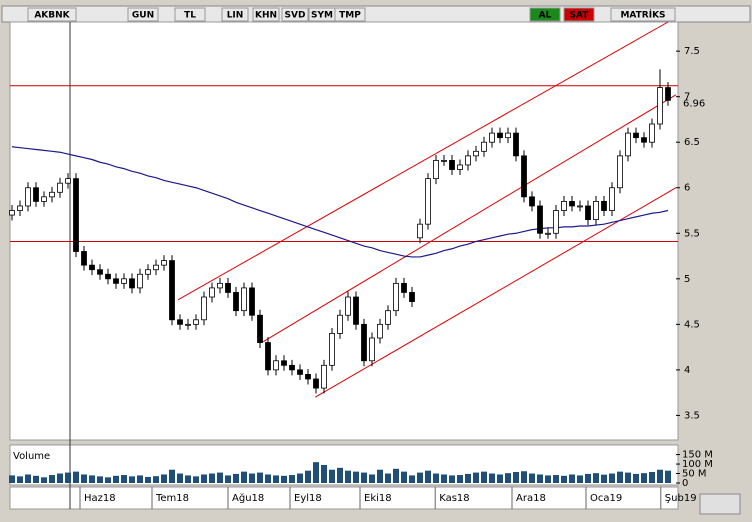 Image resolution: width=752 pixels, height=522 pixels. Describe the element at coordinates (692, 142) in the screenshot. I see `y-tick-label: 6.5` at that location.